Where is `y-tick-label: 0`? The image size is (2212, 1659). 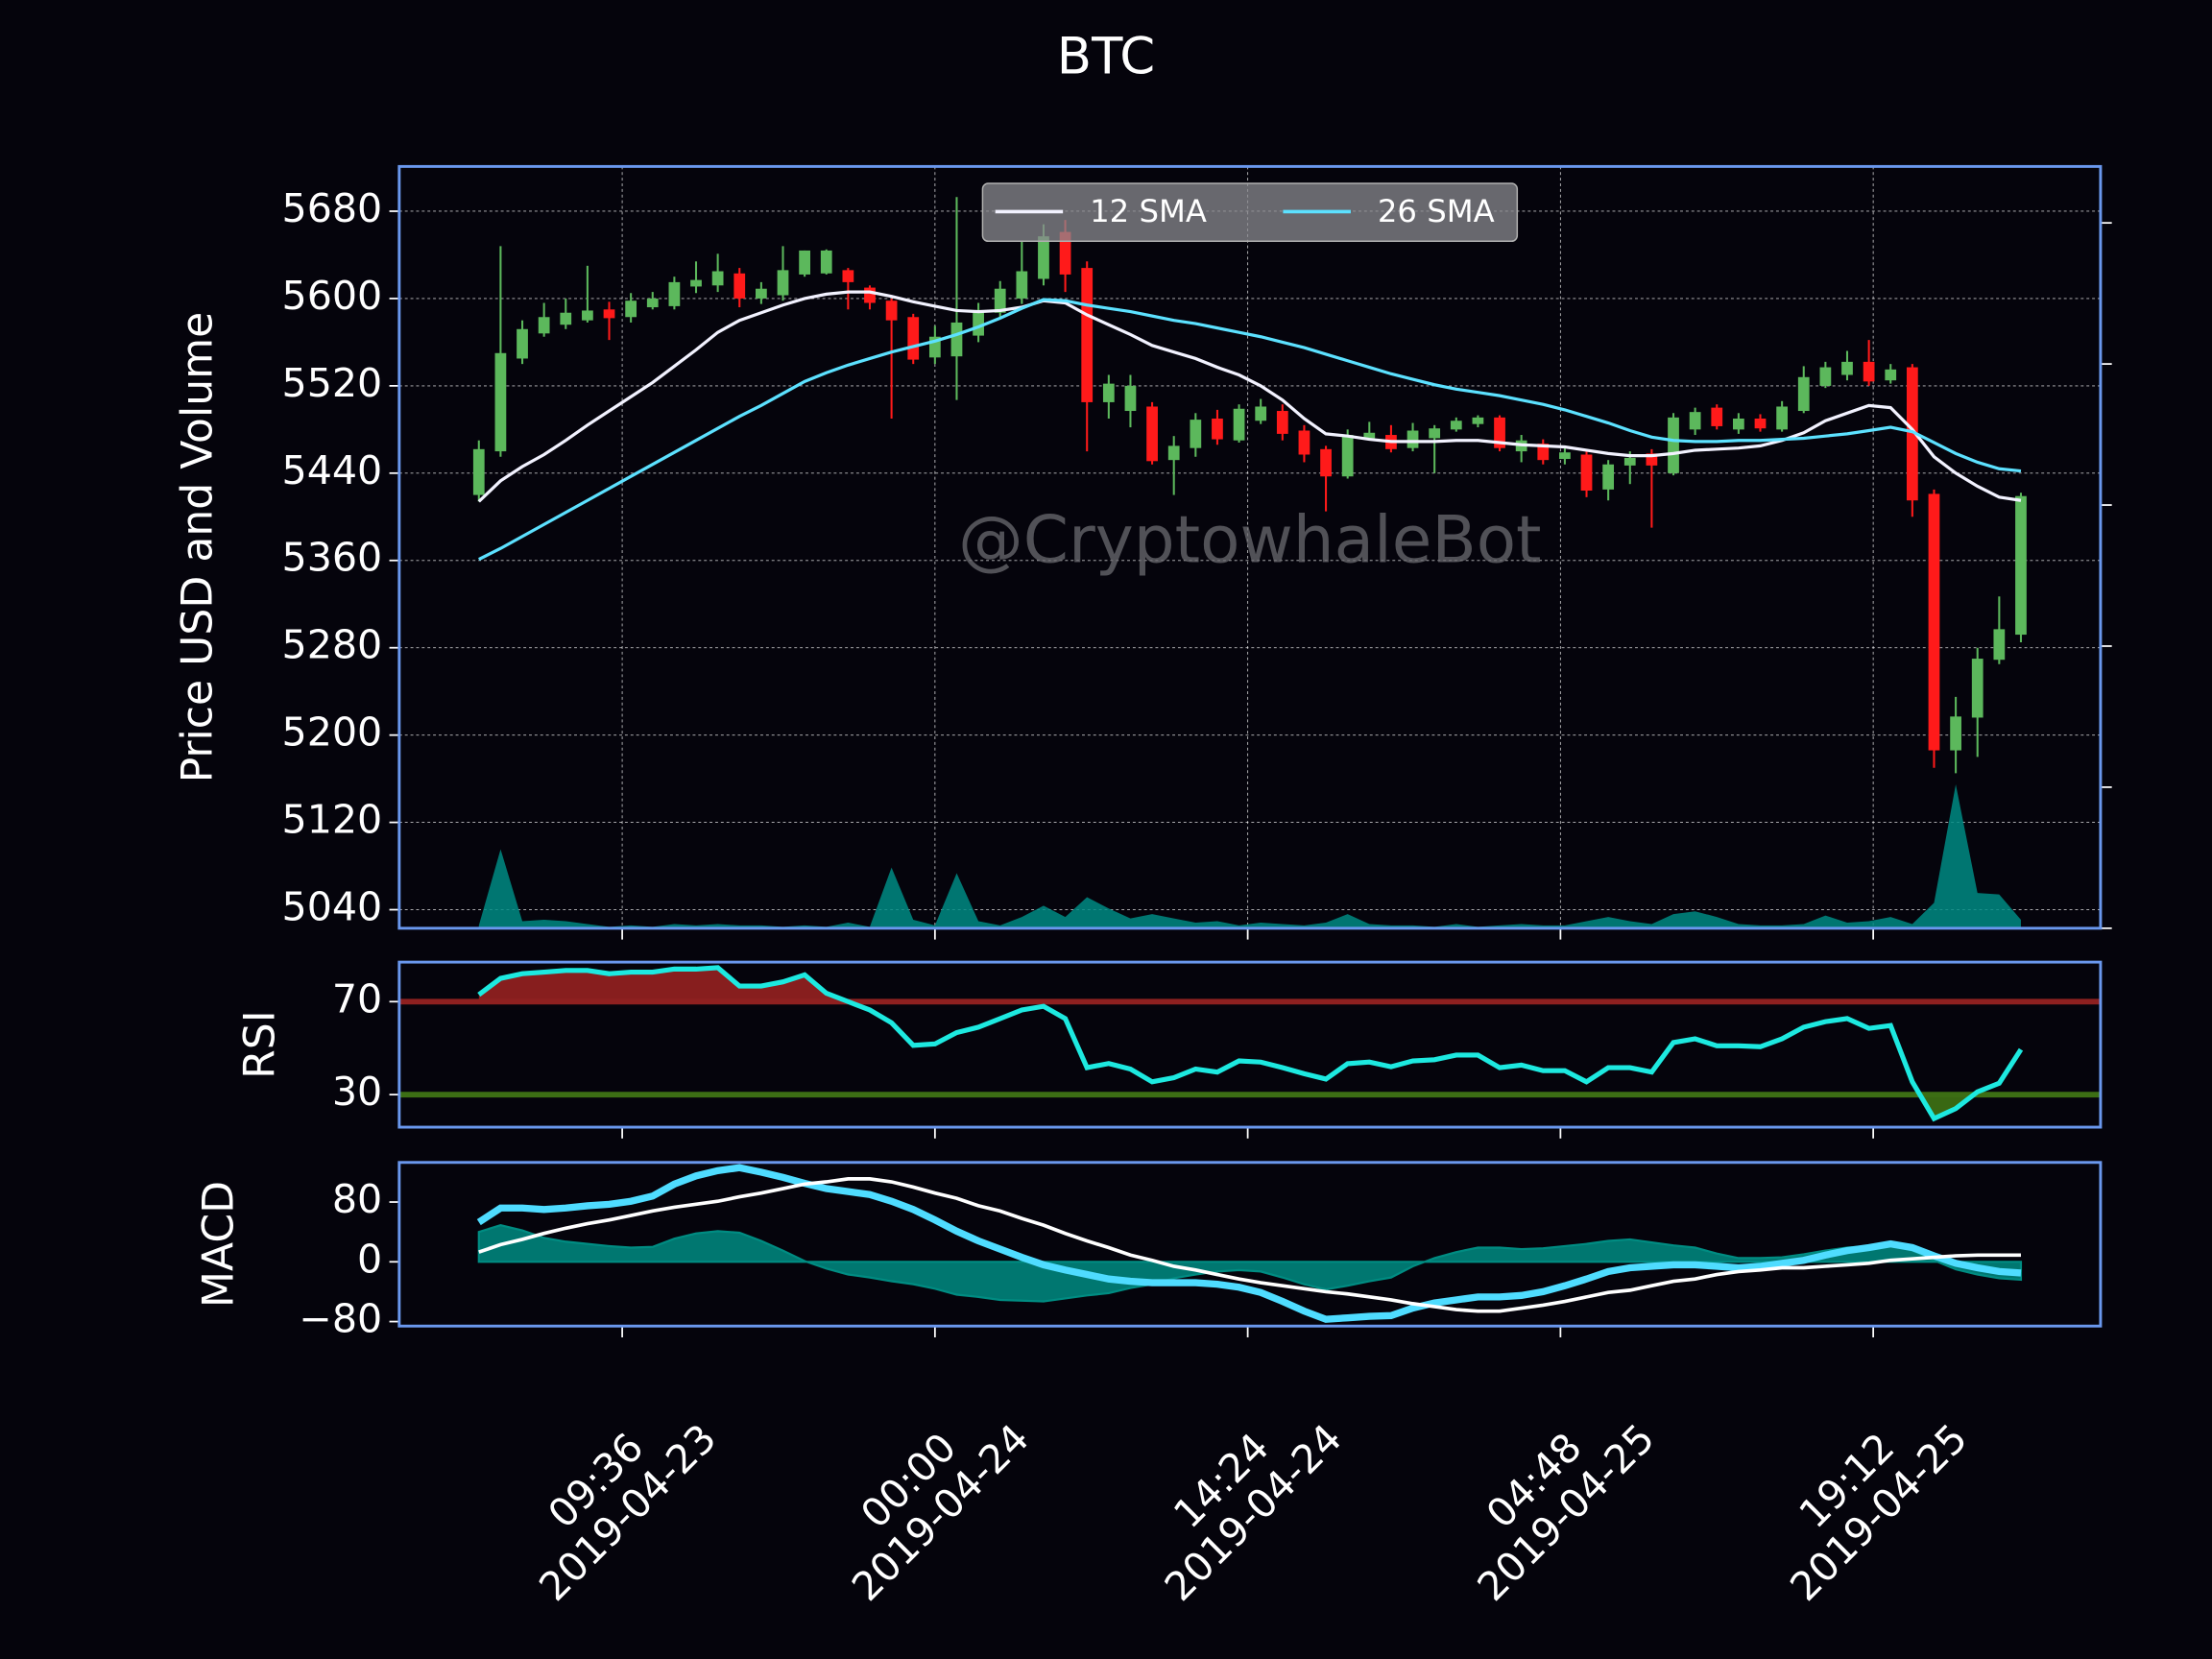
y-tick-label: 0 is located at coordinates (369, 1259).